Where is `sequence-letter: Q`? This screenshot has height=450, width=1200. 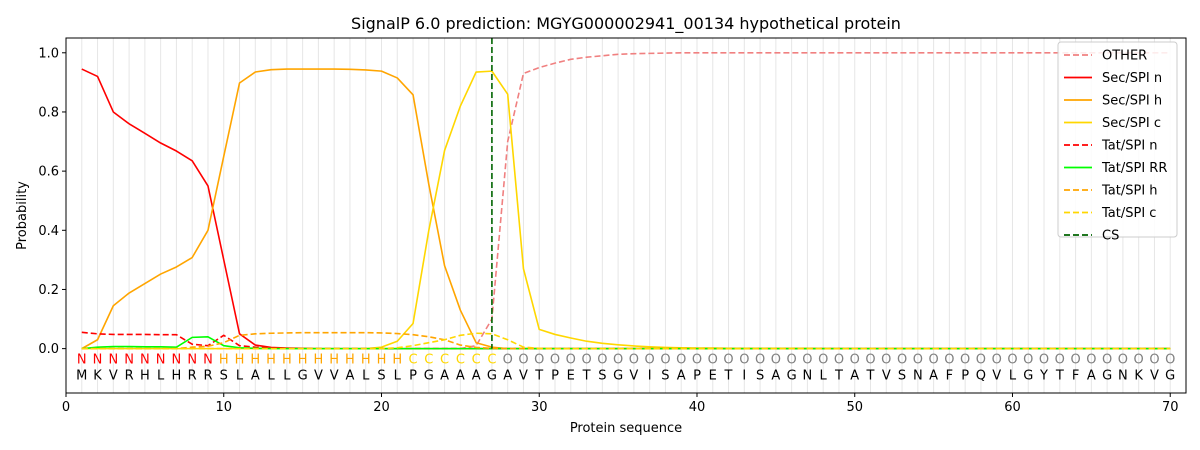 sequence-letter: Q is located at coordinates (981, 376).